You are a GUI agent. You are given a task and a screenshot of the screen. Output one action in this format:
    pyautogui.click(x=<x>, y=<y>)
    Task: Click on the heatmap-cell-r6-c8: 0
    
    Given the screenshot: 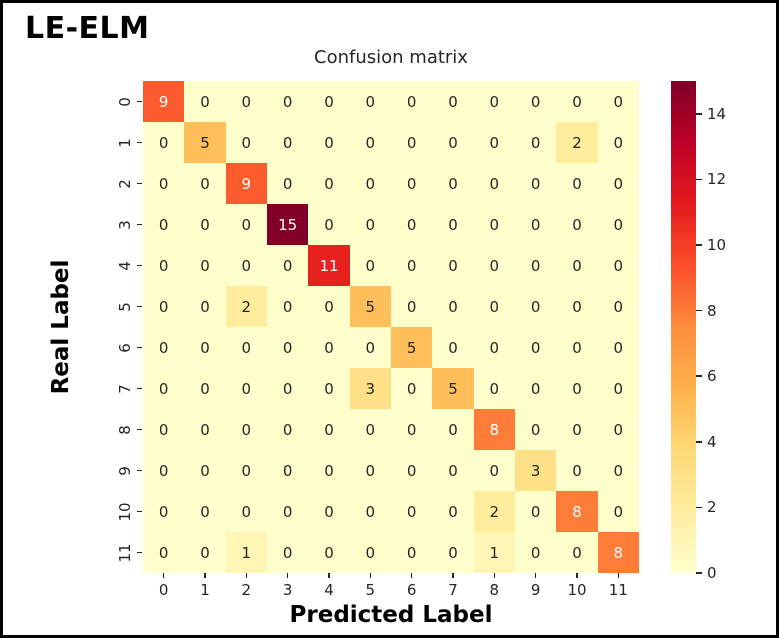 What is the action you would take?
    pyautogui.click(x=494, y=347)
    